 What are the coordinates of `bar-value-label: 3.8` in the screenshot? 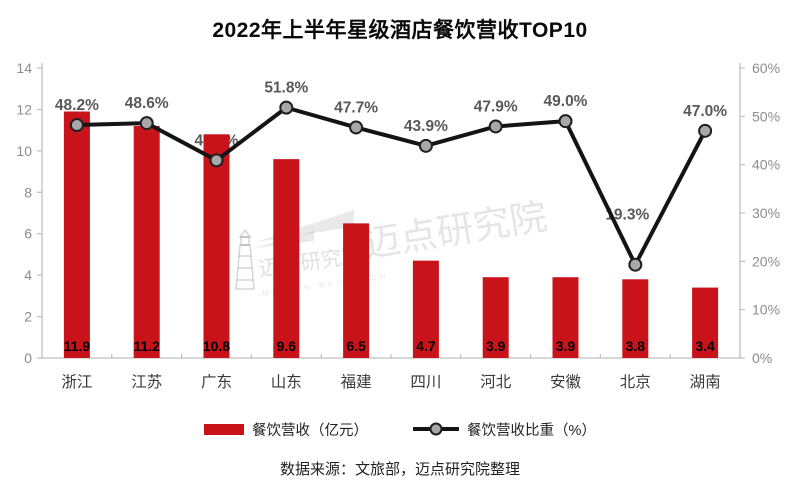 It's located at (636, 346).